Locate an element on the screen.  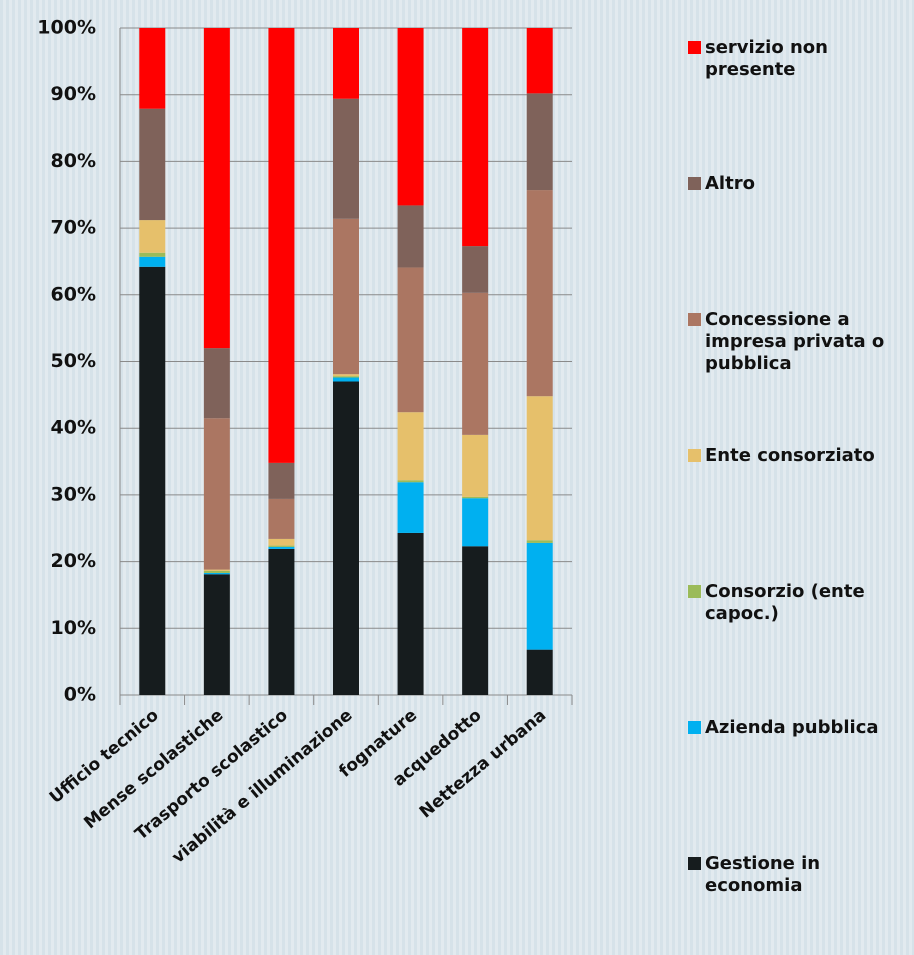
legend-label: Altro is located at coordinates (730, 183).